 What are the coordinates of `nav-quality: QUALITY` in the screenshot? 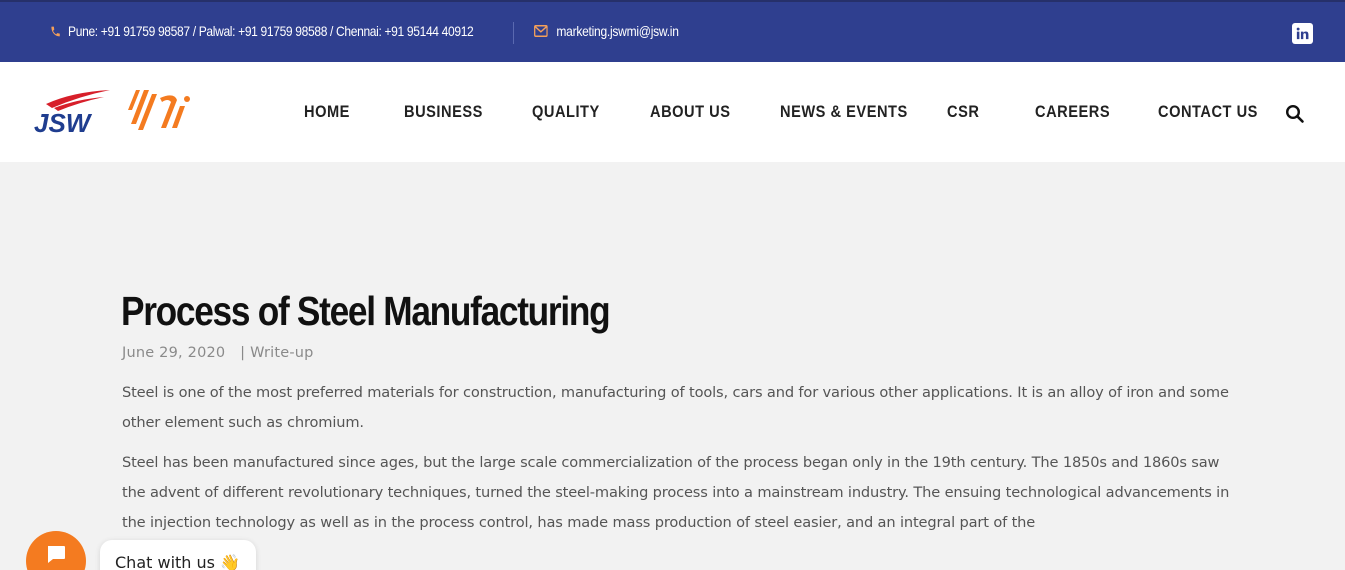 It's located at (566, 112).